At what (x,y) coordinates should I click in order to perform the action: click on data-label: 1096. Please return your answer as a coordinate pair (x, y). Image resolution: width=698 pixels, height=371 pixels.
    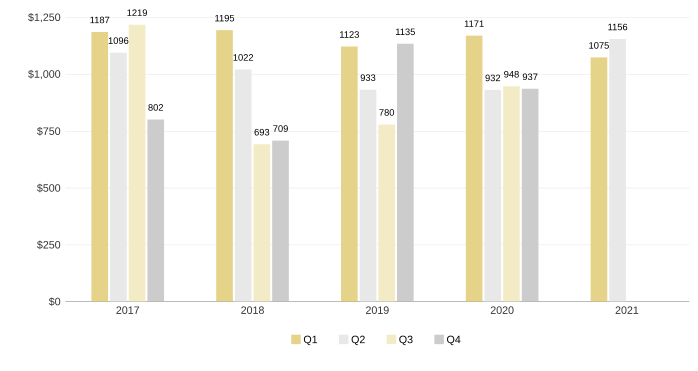
    Looking at the image, I should click on (118, 40).